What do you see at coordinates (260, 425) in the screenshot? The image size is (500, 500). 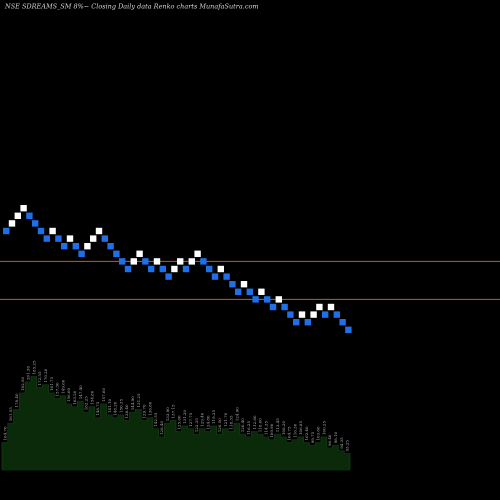 I see `volume-label: 118.60` at bounding box center [260, 425].